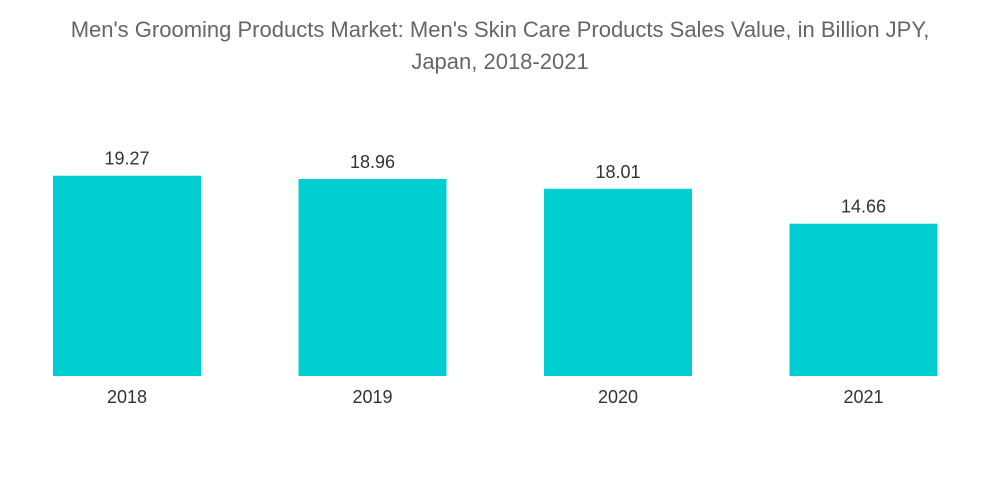  I want to click on value-labels-group: 19.27 18.96 18.01 14.66, so click(495, 183).